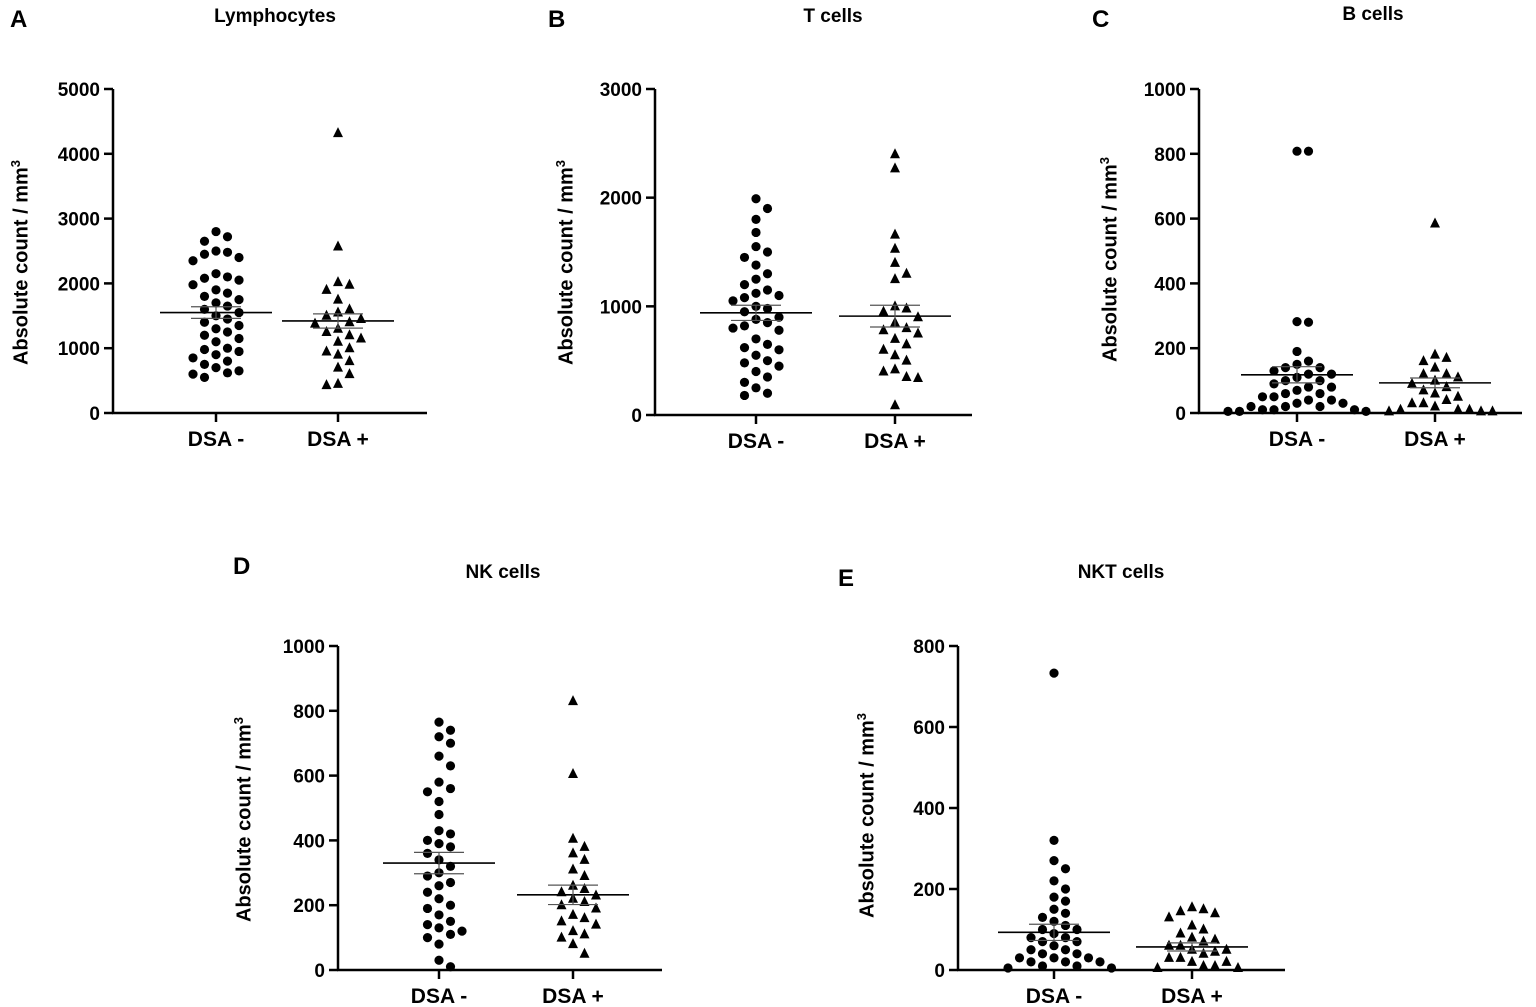 This screenshot has height=1007, width=1536. Describe the element at coordinates (94, 414) in the screenshot. I see `y-tick-label-a-0: 0` at that location.